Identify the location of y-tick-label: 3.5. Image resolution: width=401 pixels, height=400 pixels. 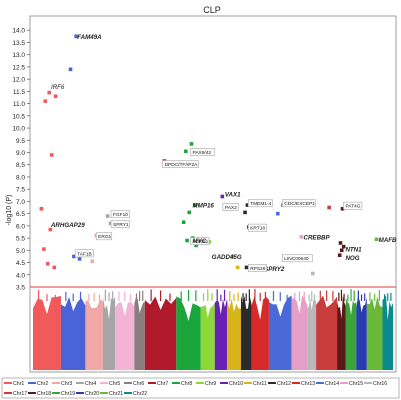
(20, 288).